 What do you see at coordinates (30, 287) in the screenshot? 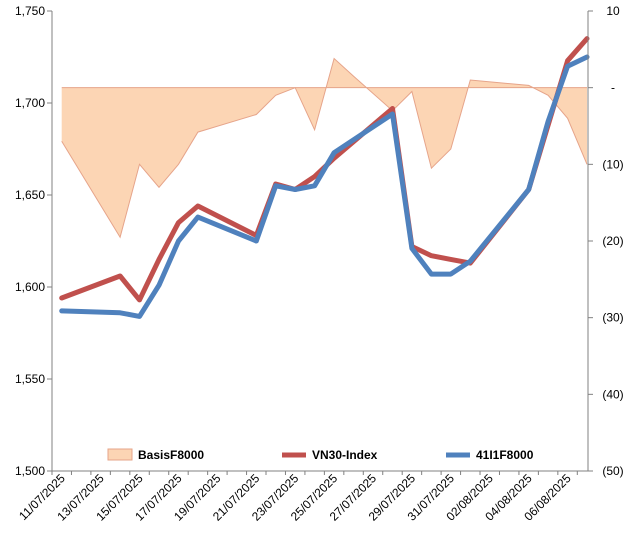
I see `y-left-tick-label: 1,600` at bounding box center [30, 287].